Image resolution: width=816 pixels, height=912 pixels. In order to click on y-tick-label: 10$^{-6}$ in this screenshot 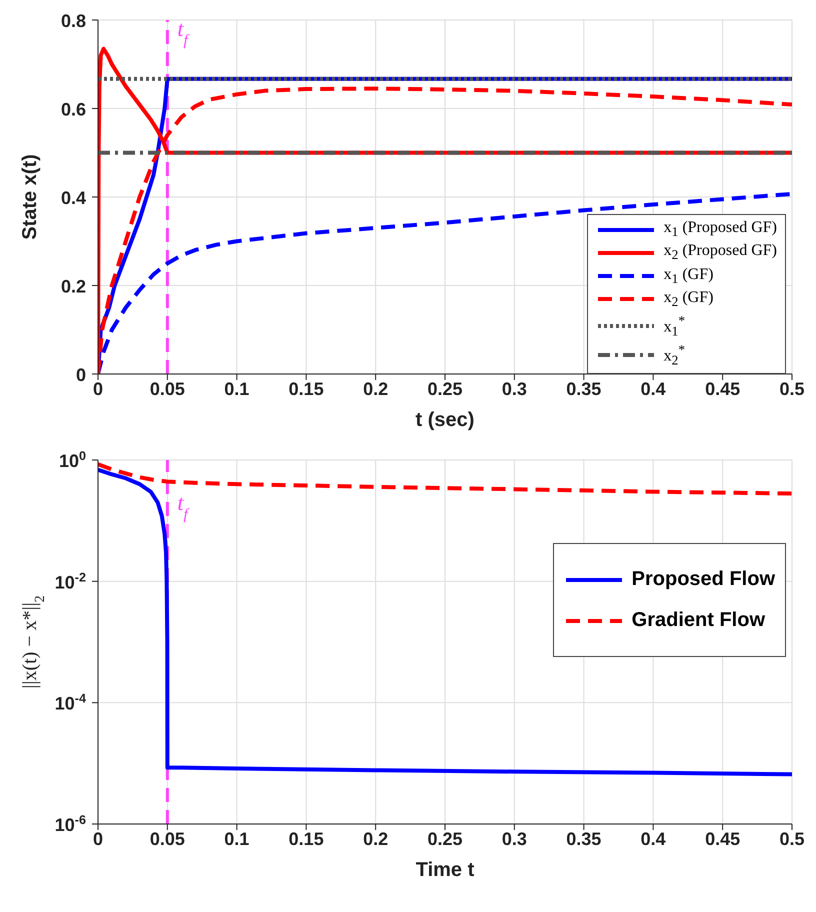, I will do `click(70, 824)`.